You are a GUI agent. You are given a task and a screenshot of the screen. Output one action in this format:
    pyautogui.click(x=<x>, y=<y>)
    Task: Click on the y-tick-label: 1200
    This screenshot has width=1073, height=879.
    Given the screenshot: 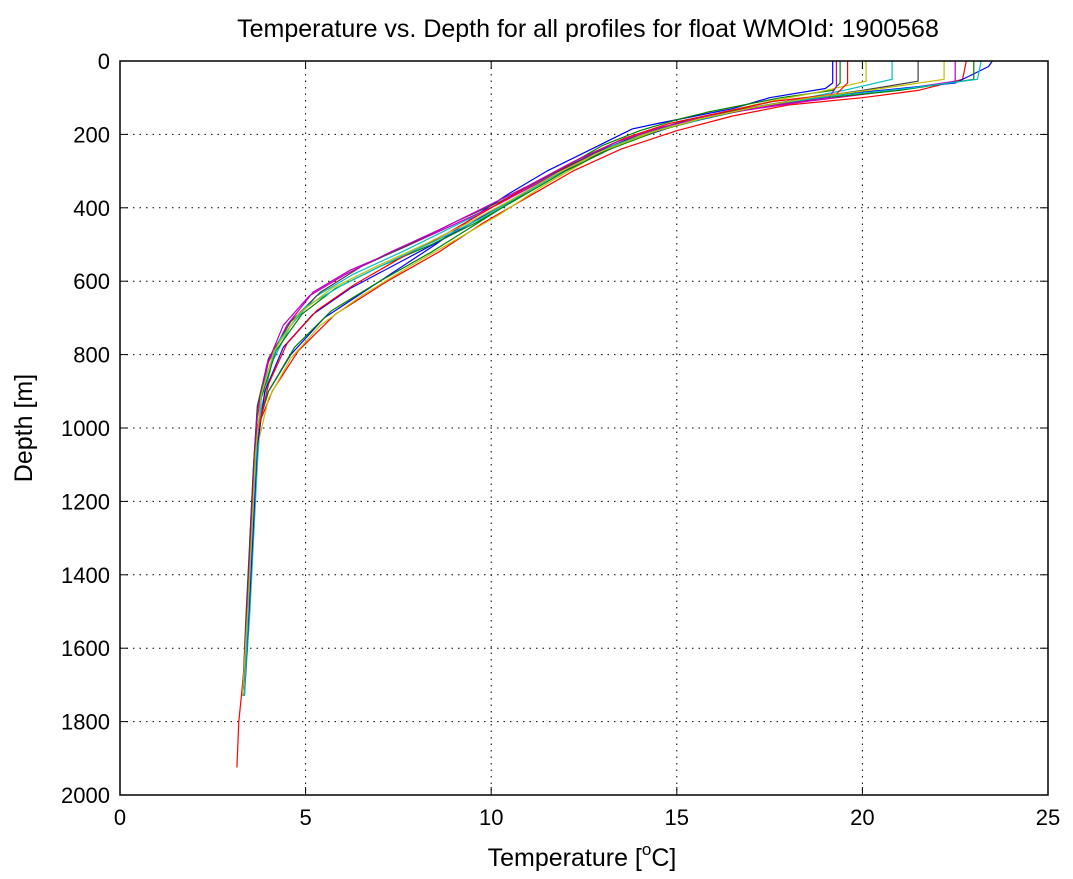 What is the action you would take?
    pyautogui.click(x=85, y=501)
    